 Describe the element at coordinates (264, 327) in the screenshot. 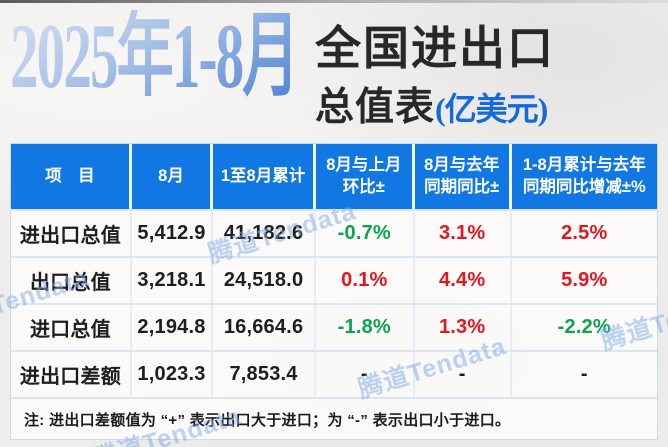

I see `cell-cumulative-value: 16,664.6` at that location.